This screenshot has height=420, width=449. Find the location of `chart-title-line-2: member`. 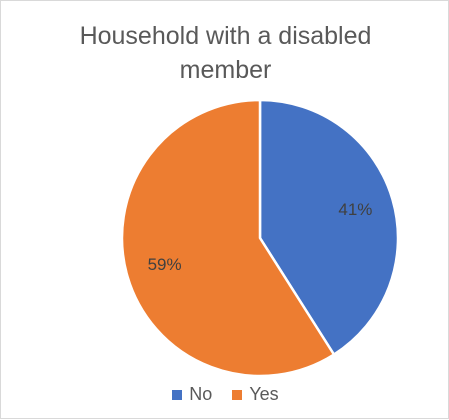

chart-title-line-2: member is located at coordinates (225, 70).